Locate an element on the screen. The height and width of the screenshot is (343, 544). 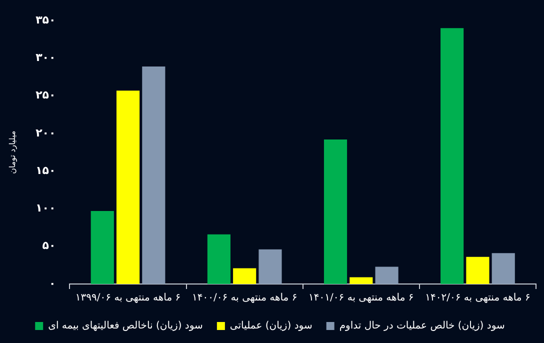
y-tick-label: ۲۰۰ is located at coordinates (46, 133).